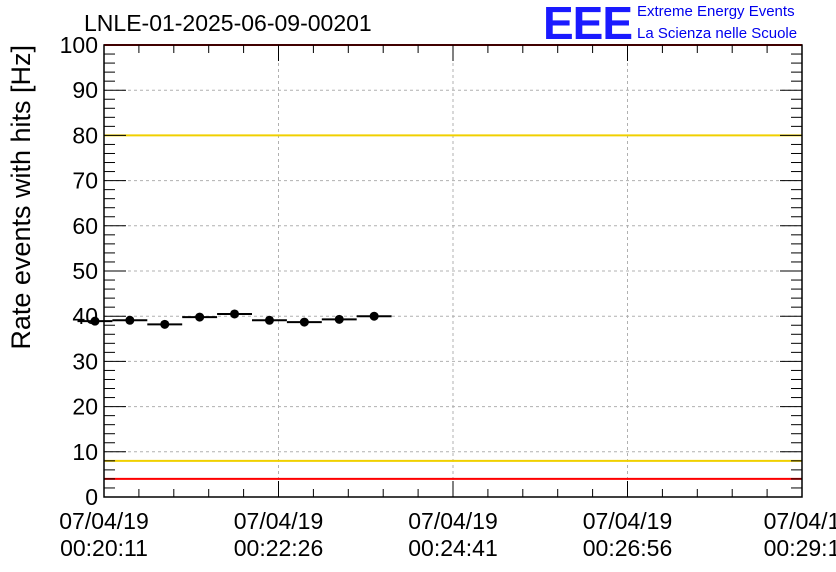 The image size is (836, 572). What do you see at coordinates (85, 361) in the screenshot?
I see `y-tick-label: 30` at bounding box center [85, 361].